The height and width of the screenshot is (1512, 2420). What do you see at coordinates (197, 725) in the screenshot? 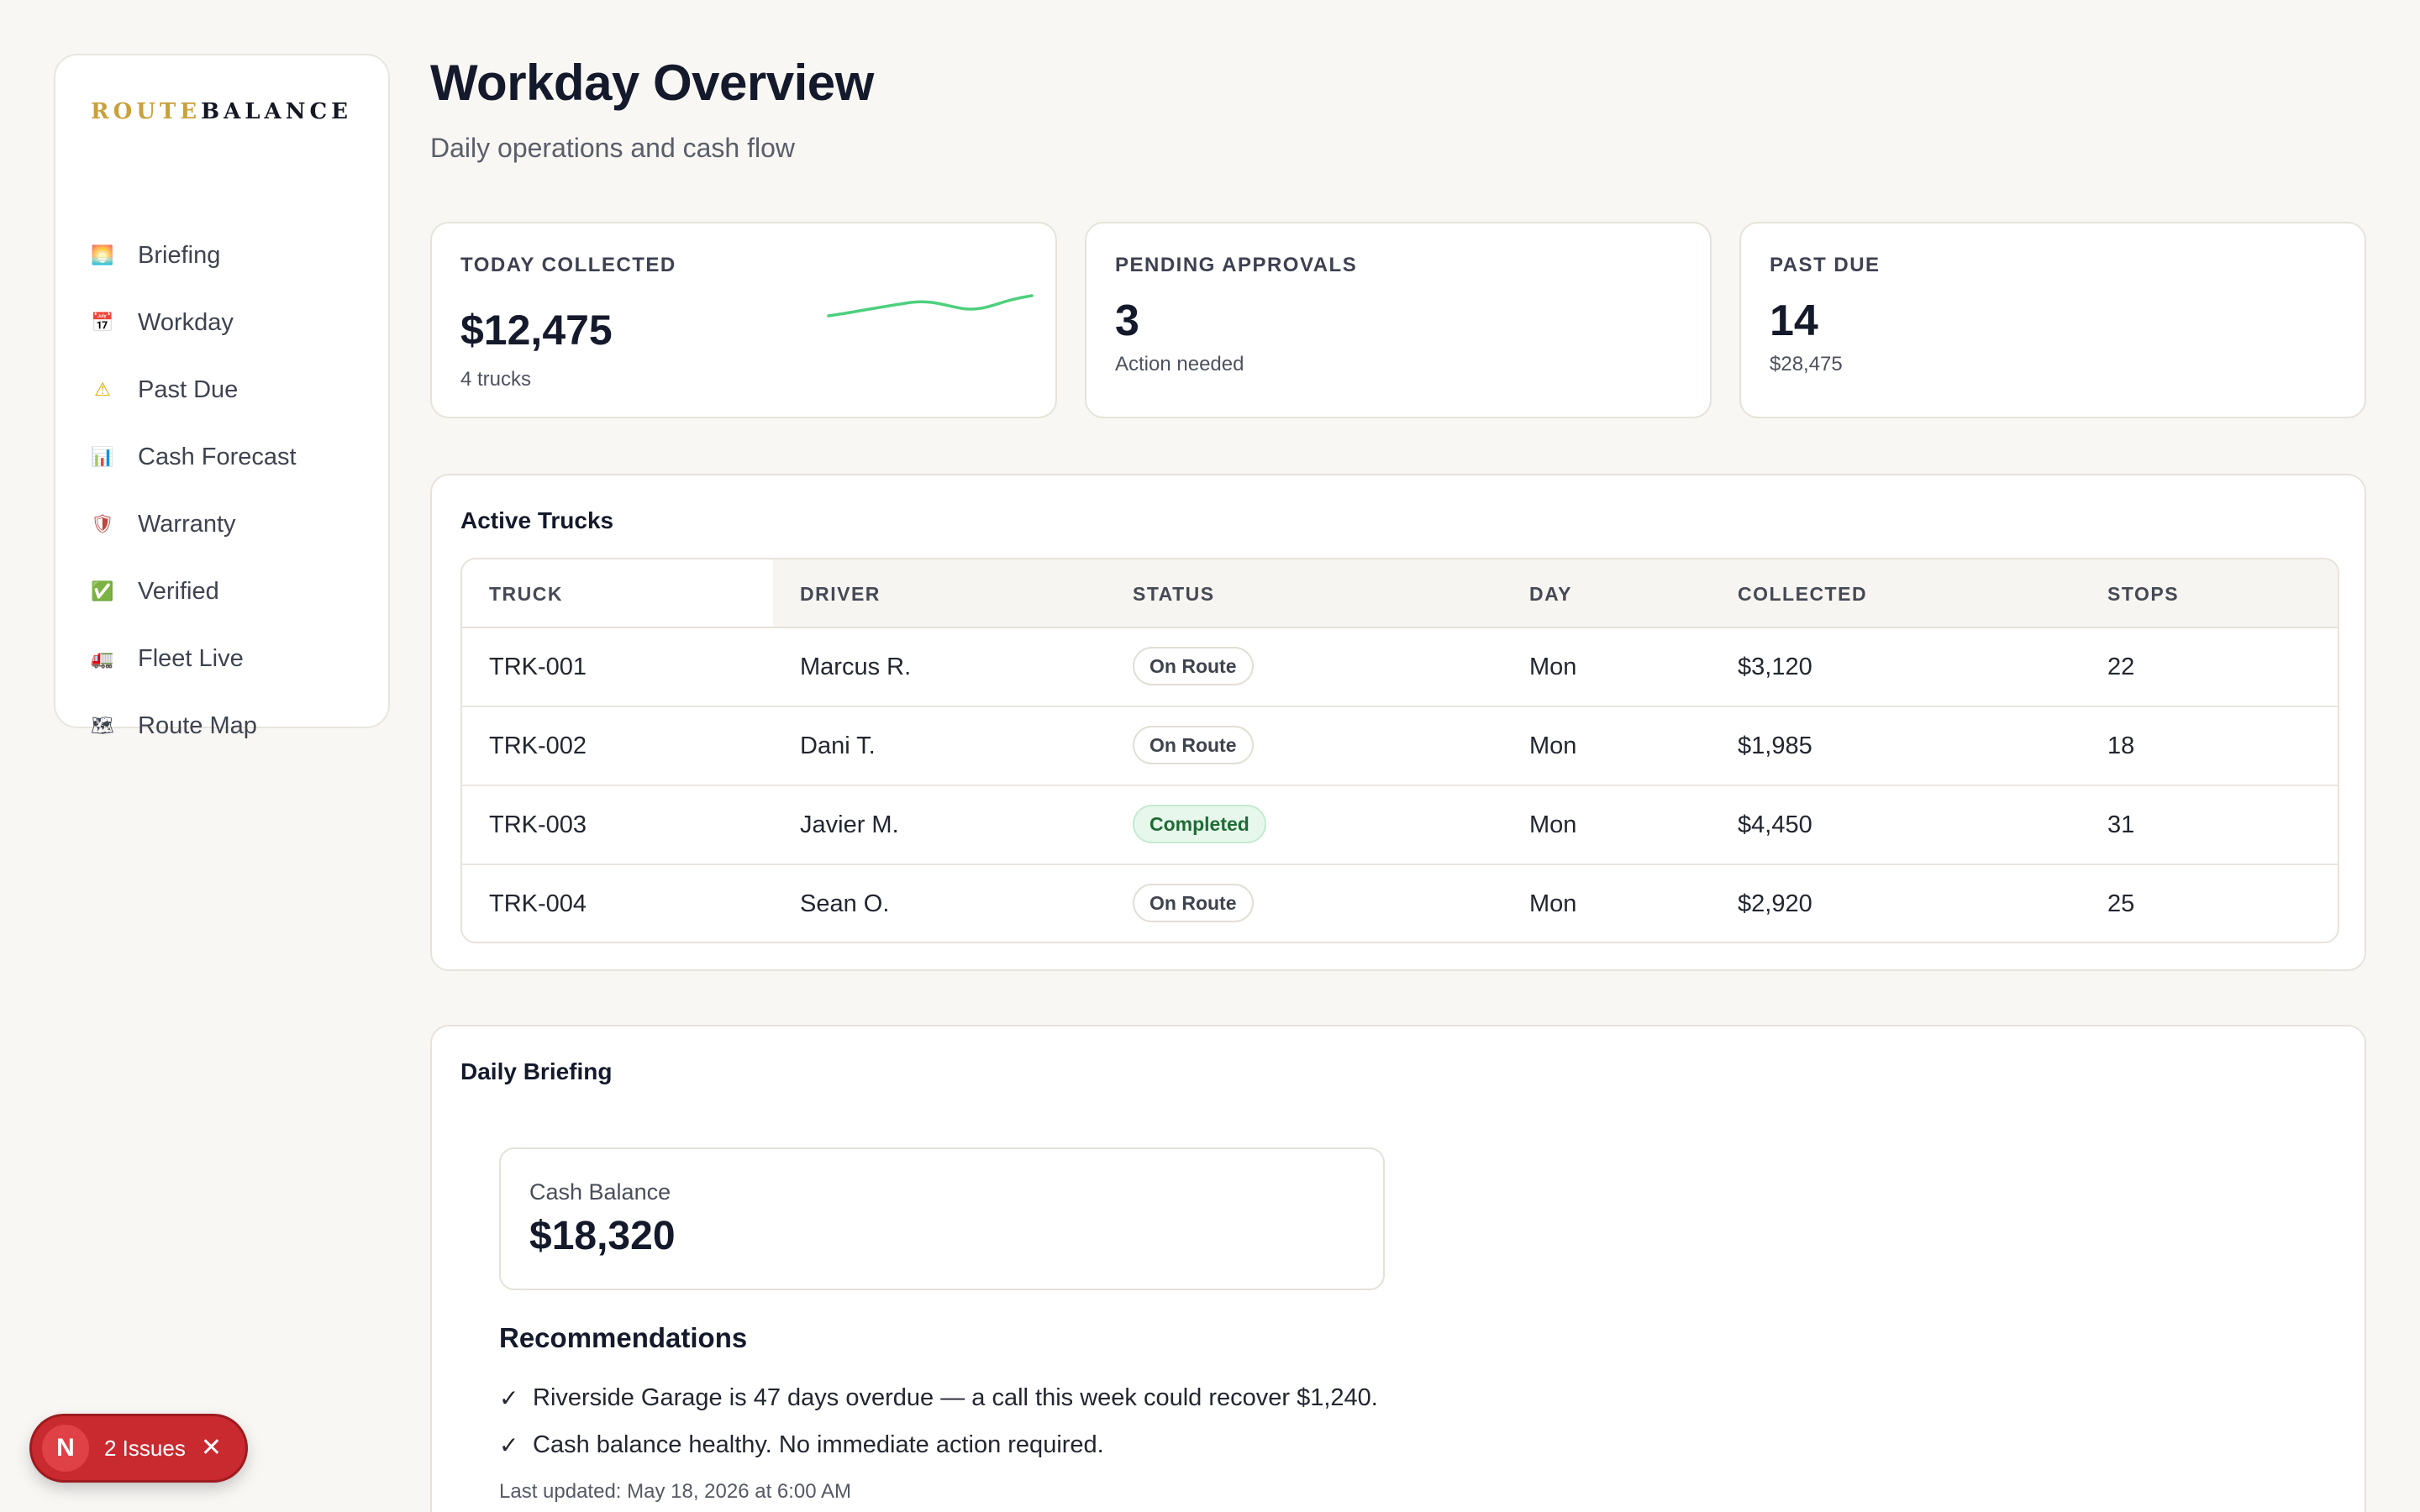
I see `sidebar-item-label: Route Map` at bounding box center [197, 725].